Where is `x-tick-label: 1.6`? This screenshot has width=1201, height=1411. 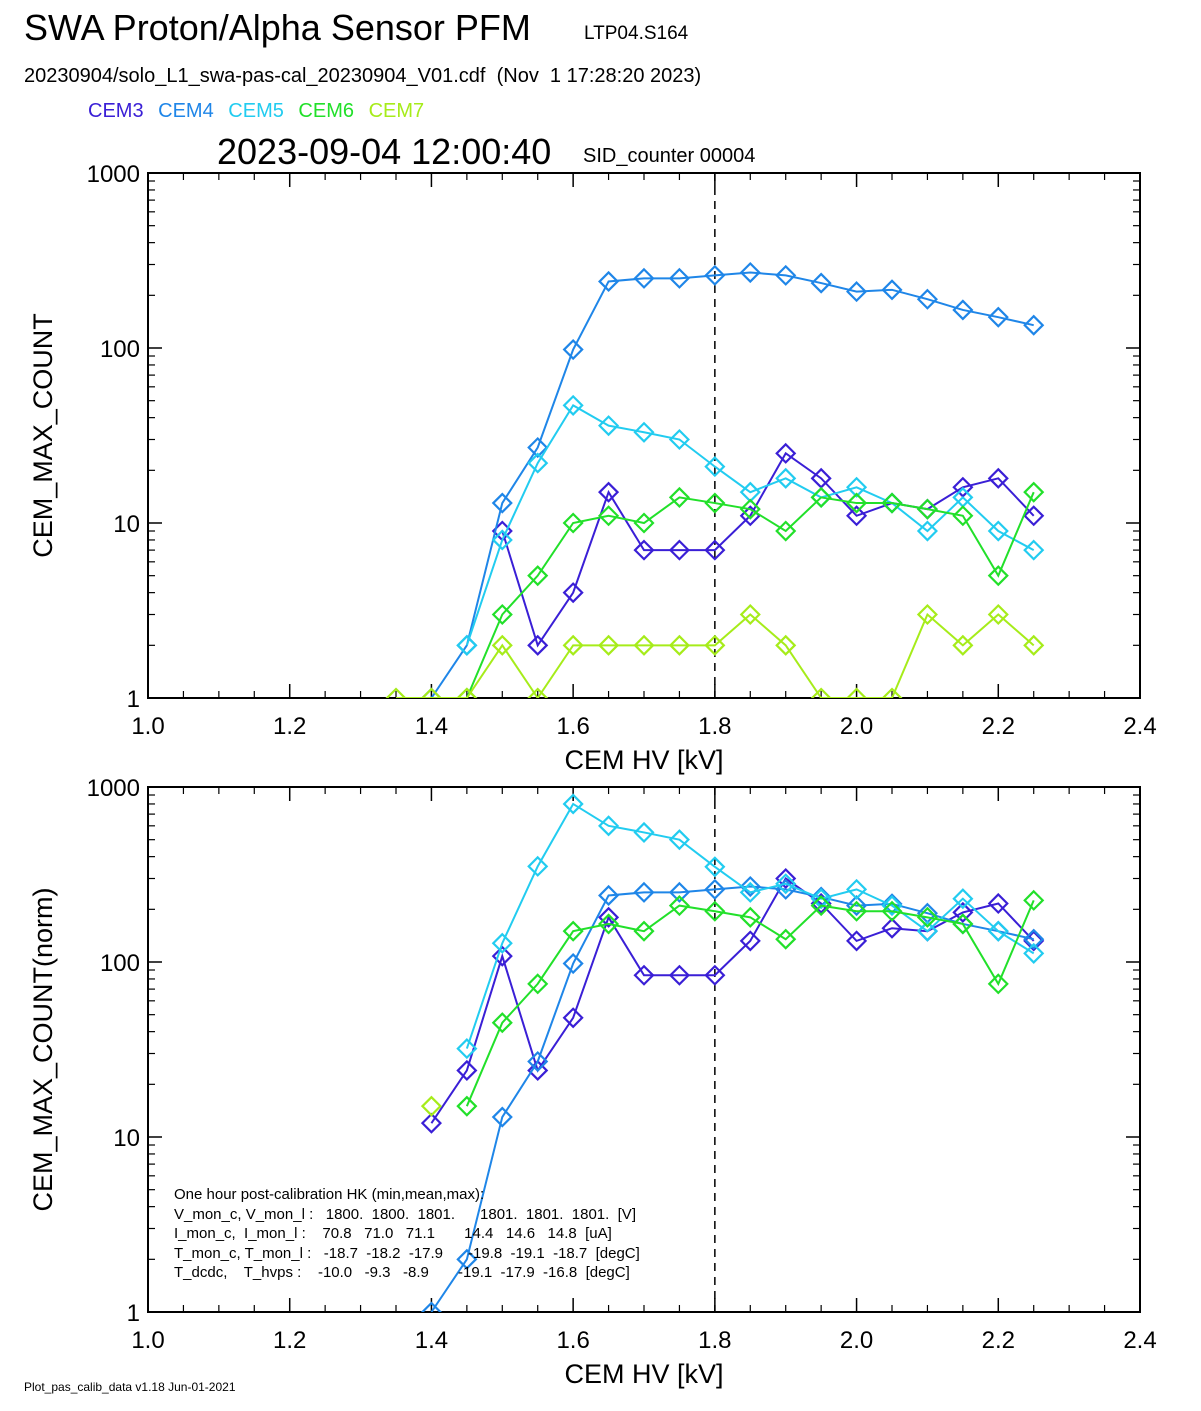 x-tick-label: 1.6 is located at coordinates (572, 1340).